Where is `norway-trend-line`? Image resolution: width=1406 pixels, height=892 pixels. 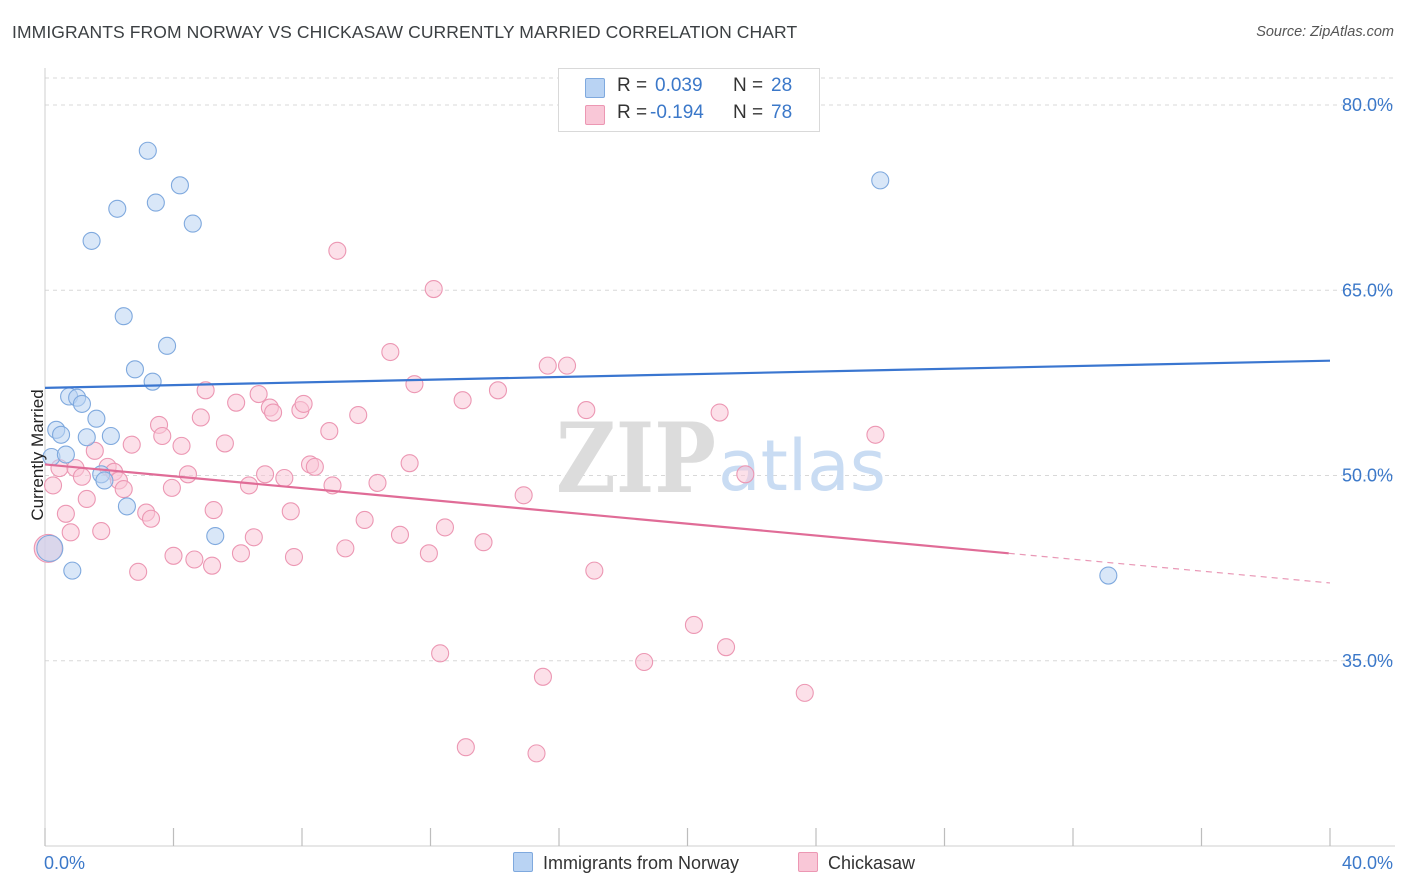
norway-trend-line is located at coordinates (687, 374).